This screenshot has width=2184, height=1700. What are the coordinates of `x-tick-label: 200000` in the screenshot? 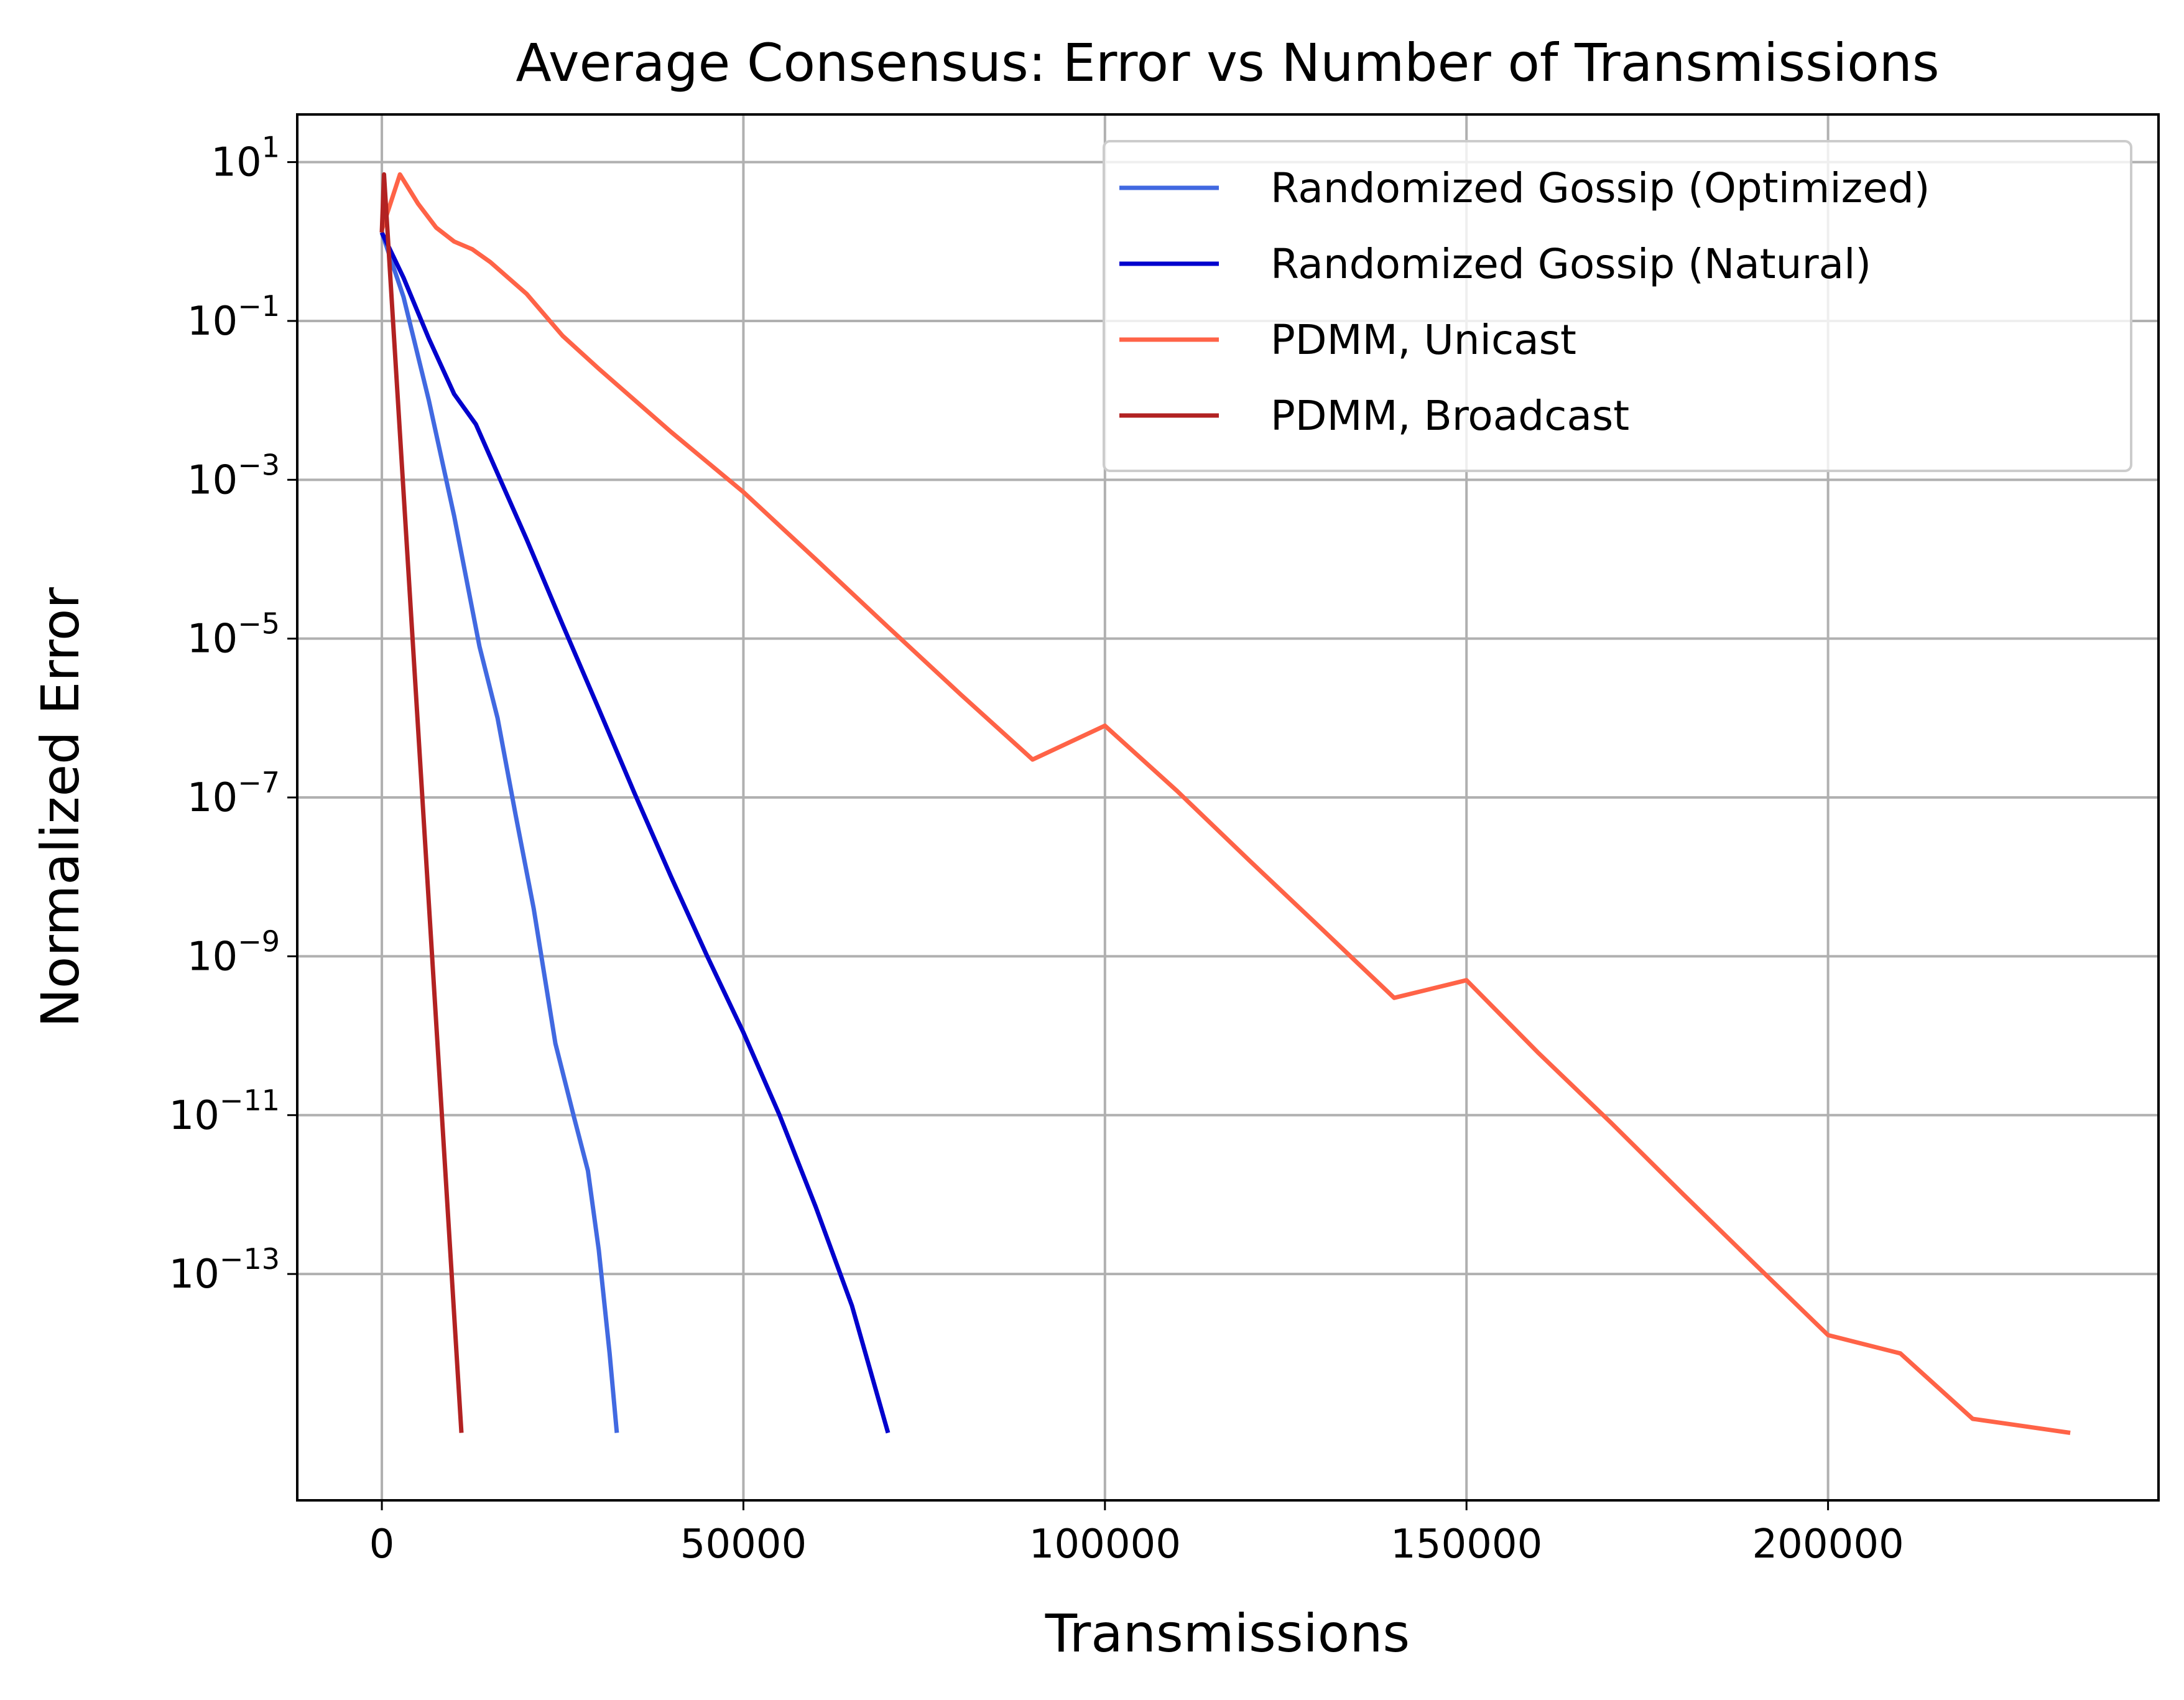 It's located at (1828, 1544).